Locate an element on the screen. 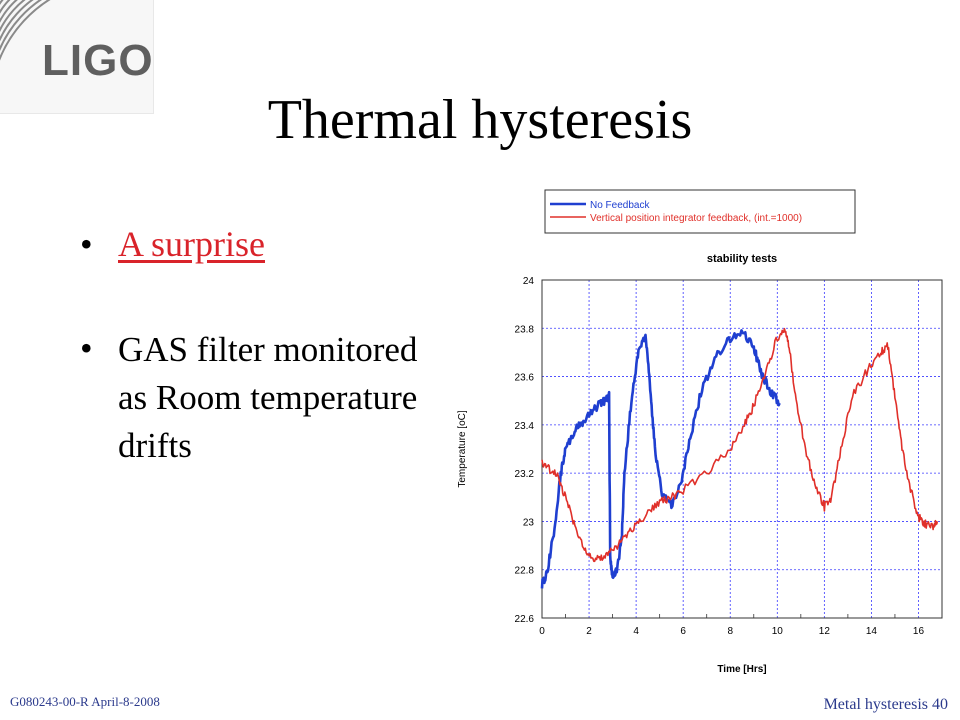 The width and height of the screenshot is (960, 720). ligo-wave-arcs-icon is located at coordinates (25, 30).